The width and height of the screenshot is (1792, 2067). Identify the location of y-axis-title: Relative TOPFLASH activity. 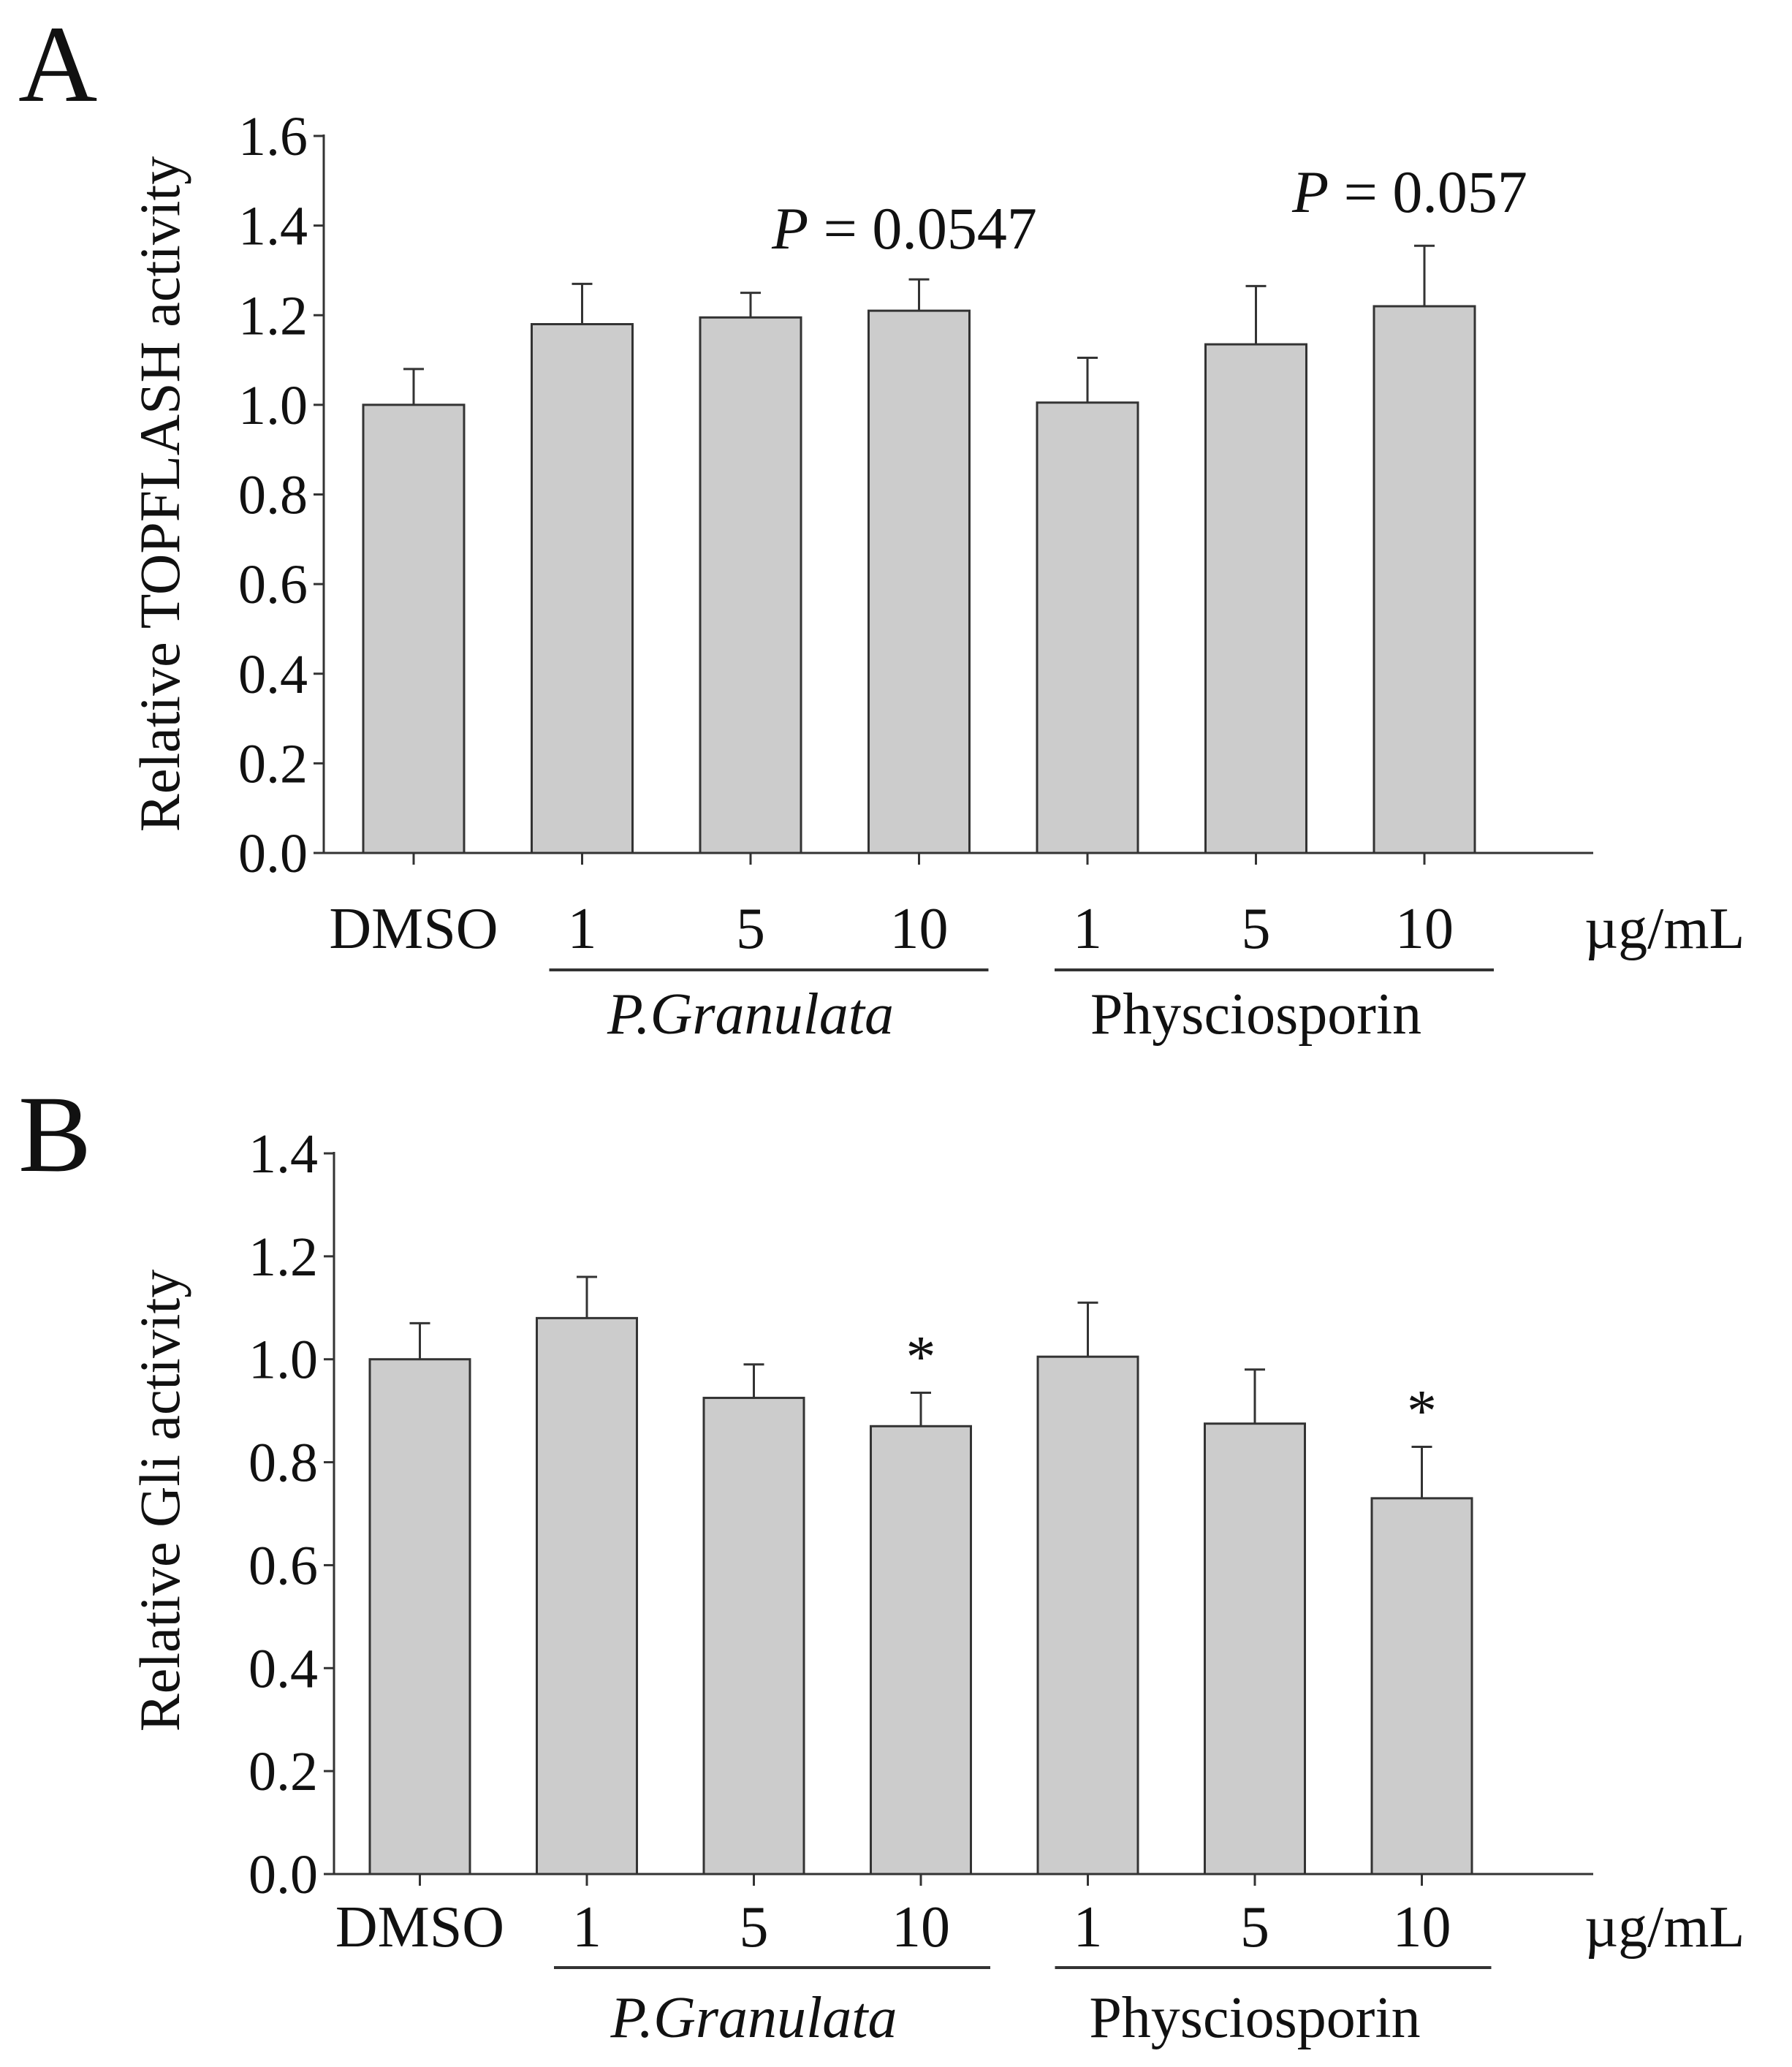
(159, 494).